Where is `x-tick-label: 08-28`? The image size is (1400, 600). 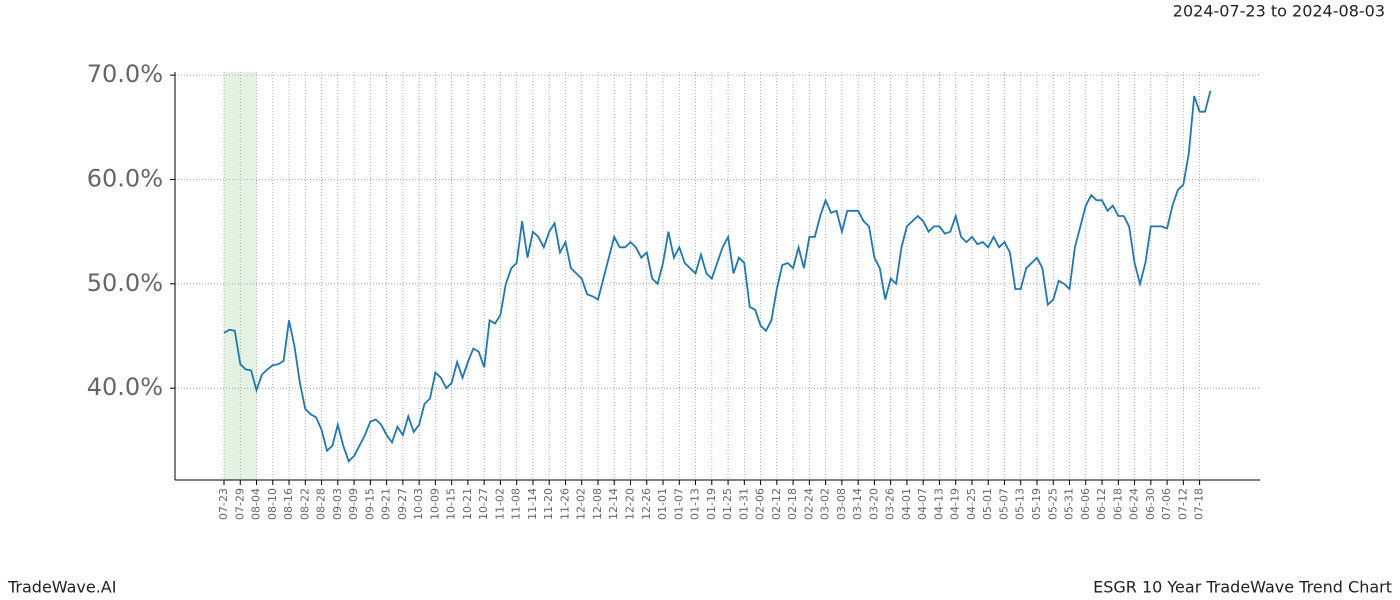
x-tick-label: 08-28 is located at coordinates (321, 504).